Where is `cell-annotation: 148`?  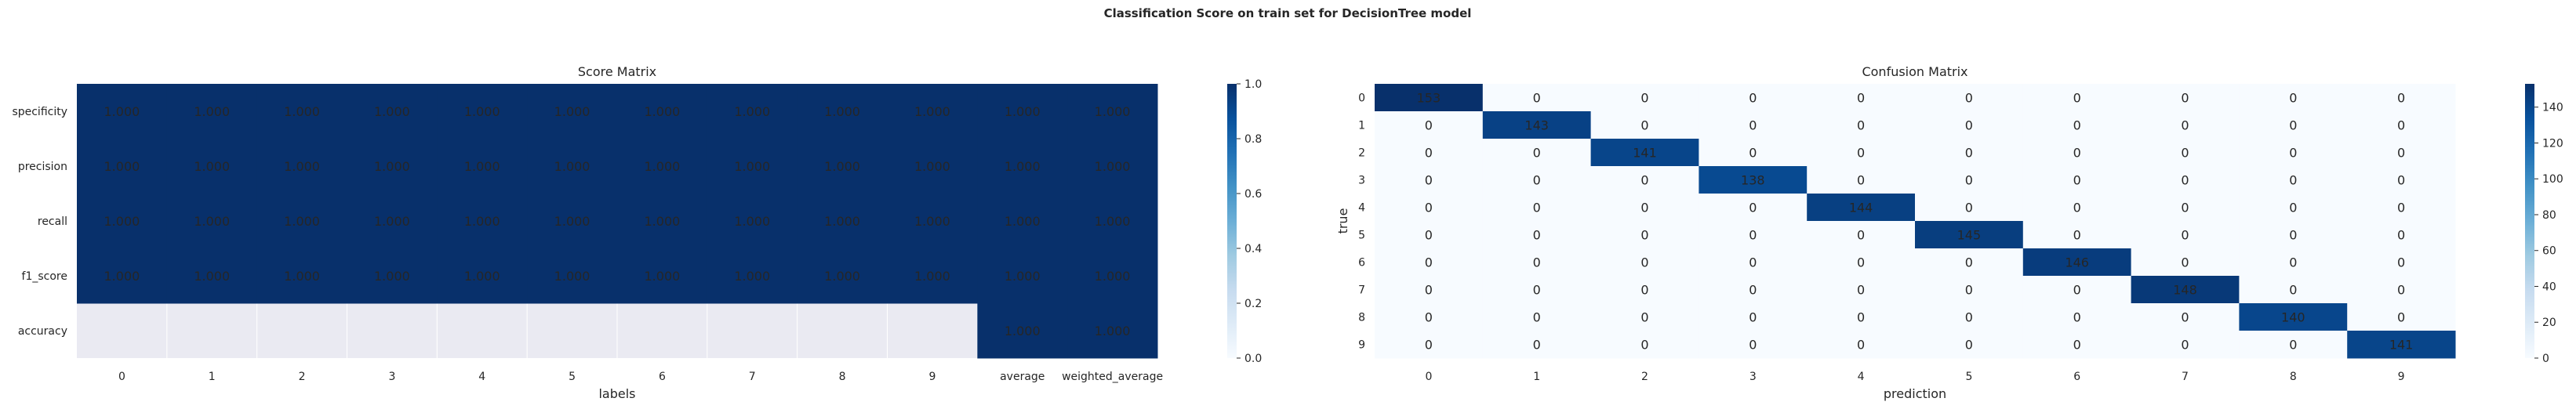 cell-annotation: 148 is located at coordinates (2185, 290).